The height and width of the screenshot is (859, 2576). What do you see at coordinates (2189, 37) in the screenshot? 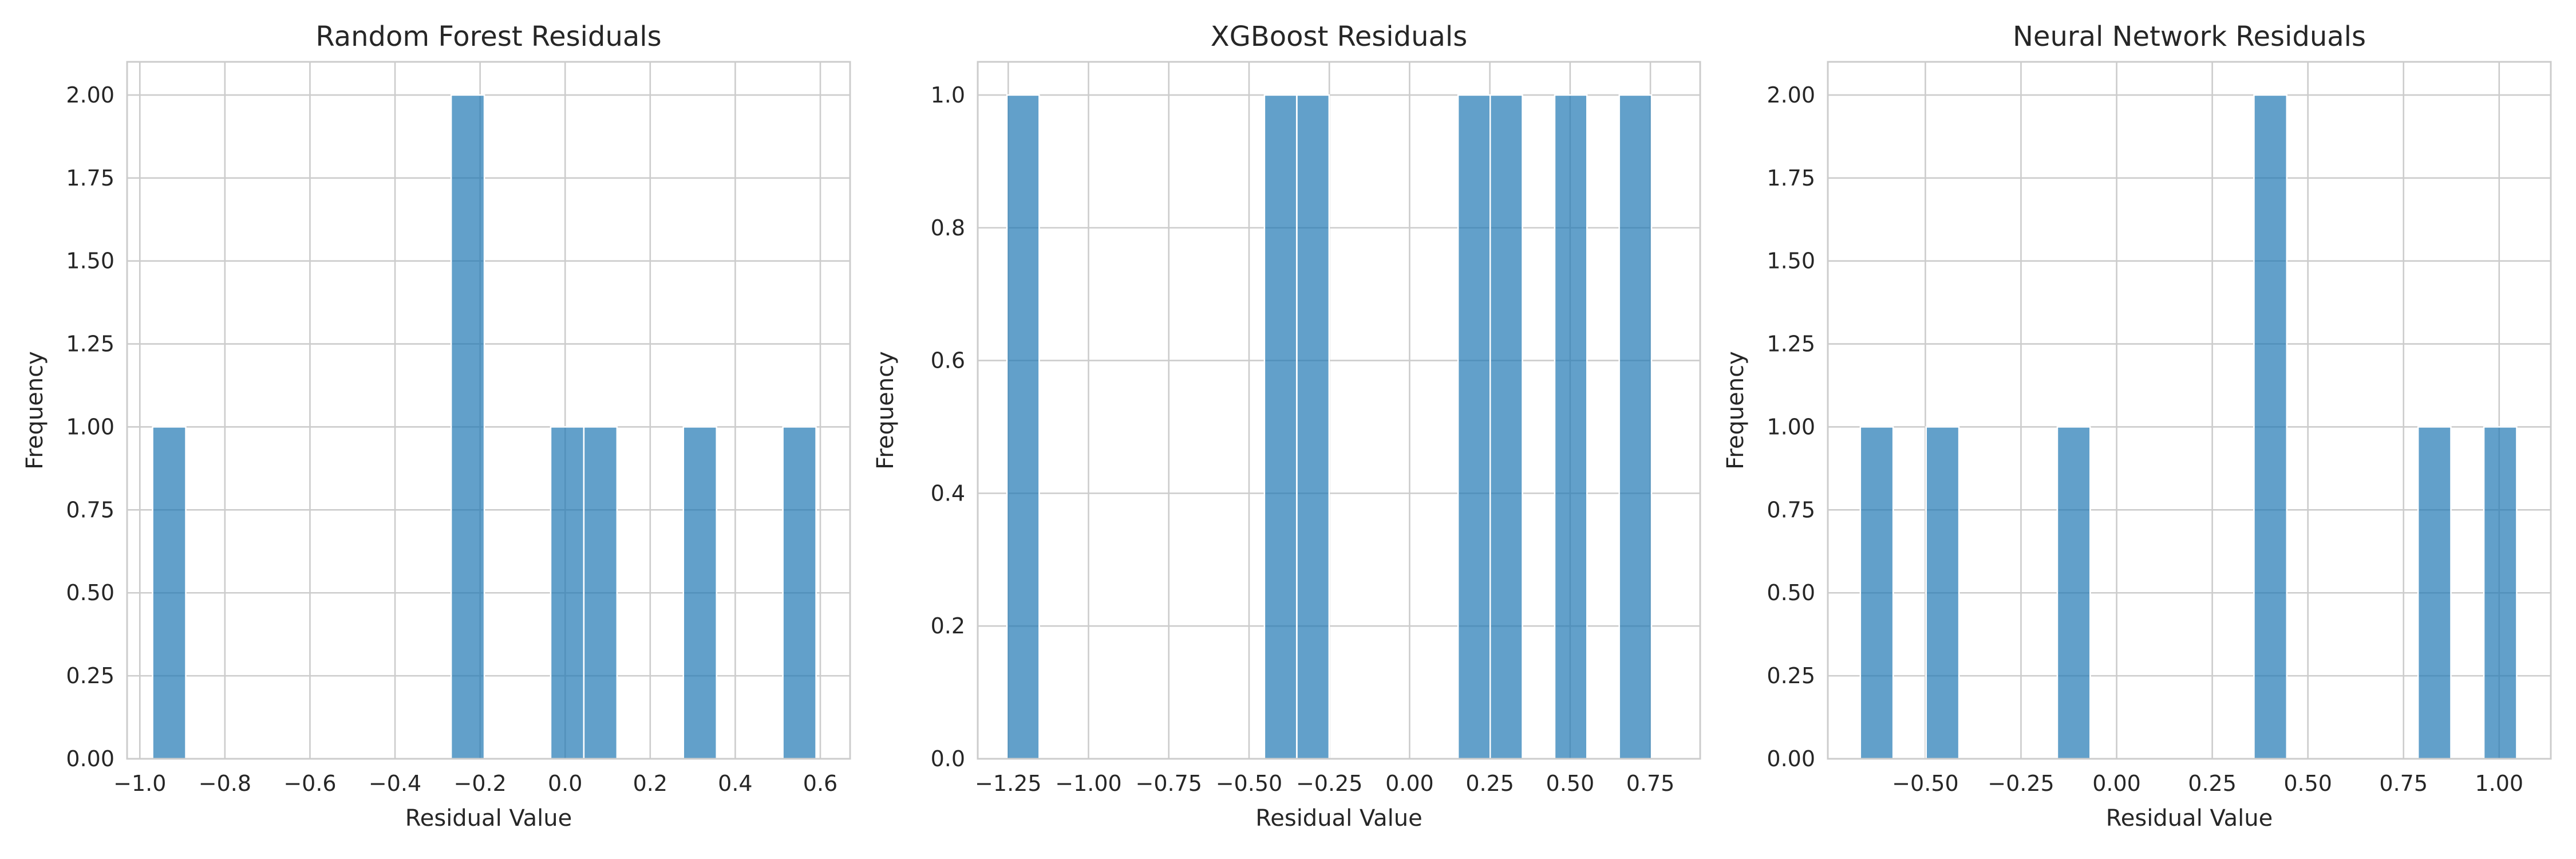
I see `chart-title: Neural Network Residuals` at bounding box center [2189, 37].